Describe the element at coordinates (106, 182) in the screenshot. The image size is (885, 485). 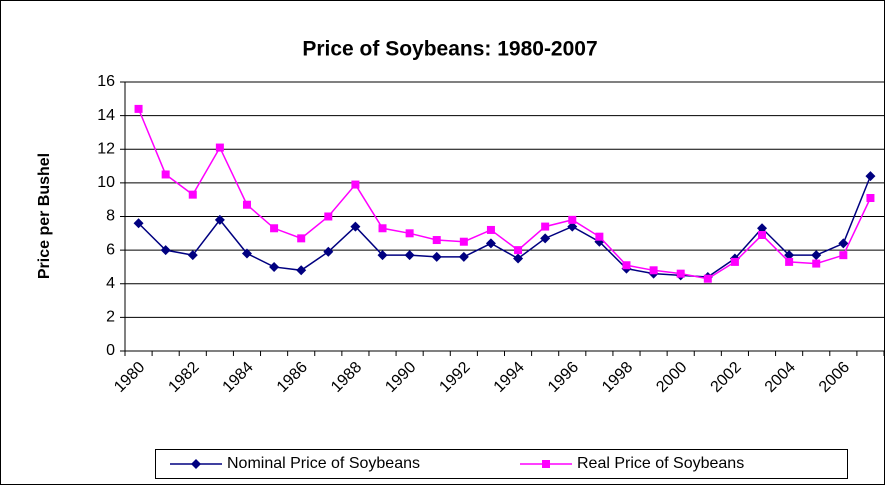
I see `y-tick-label: 10` at that location.